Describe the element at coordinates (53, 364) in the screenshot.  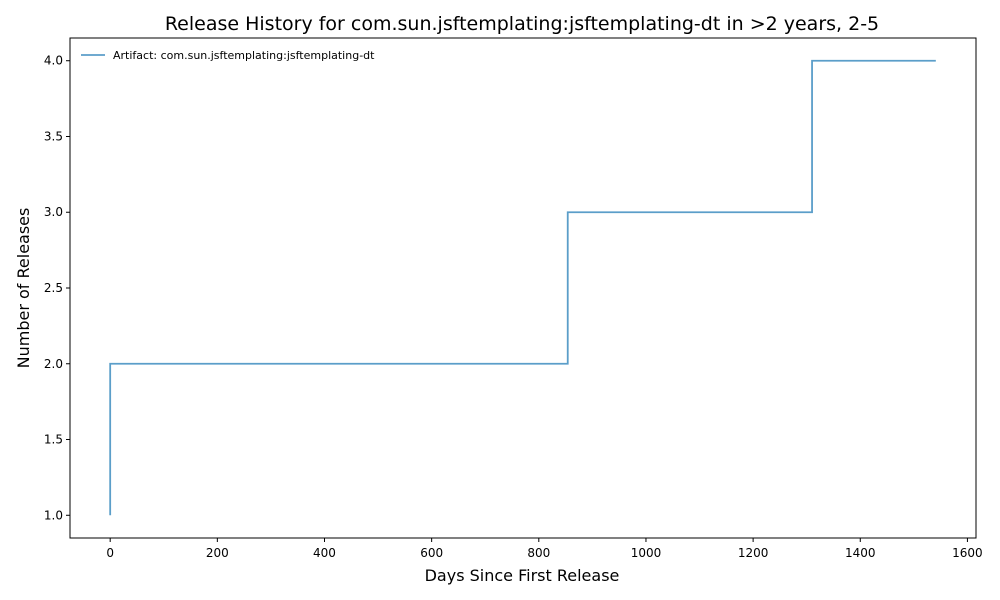
I see `y-tick-label: 2.0` at that location.